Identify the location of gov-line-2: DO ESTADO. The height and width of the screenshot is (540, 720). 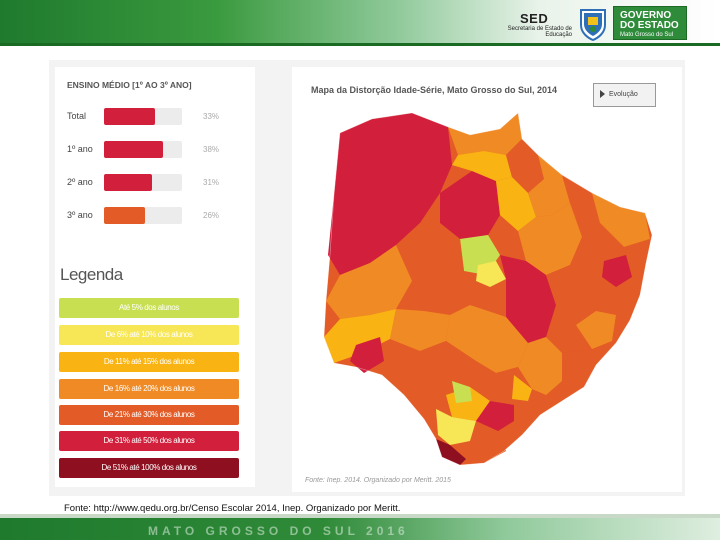
(649, 25).